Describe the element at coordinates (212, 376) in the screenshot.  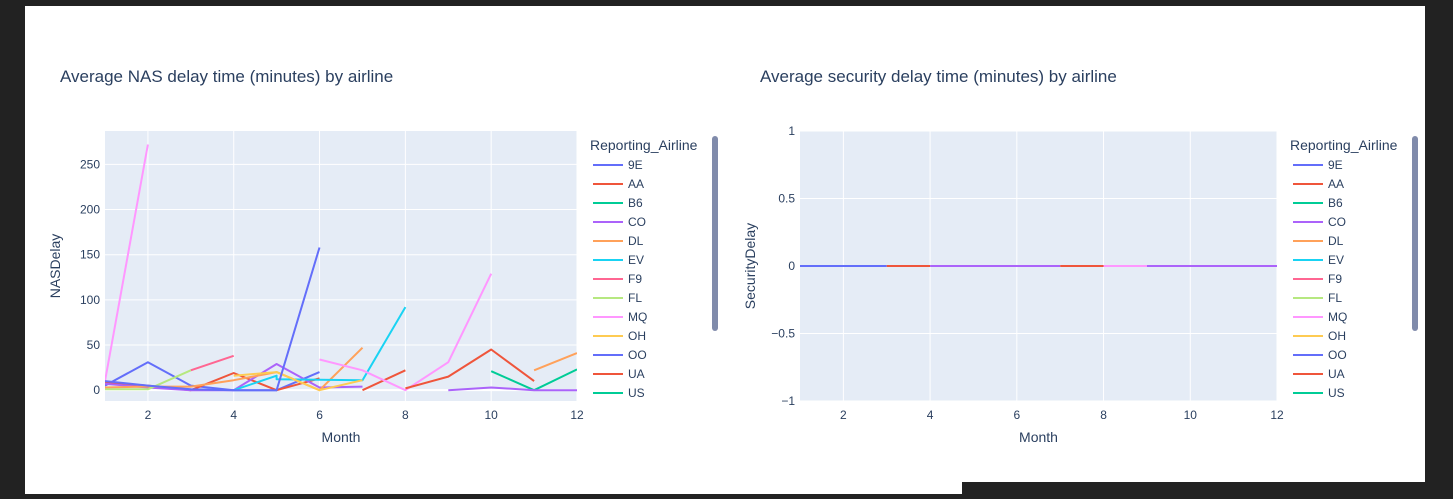
I see `series-line-9e` at that location.